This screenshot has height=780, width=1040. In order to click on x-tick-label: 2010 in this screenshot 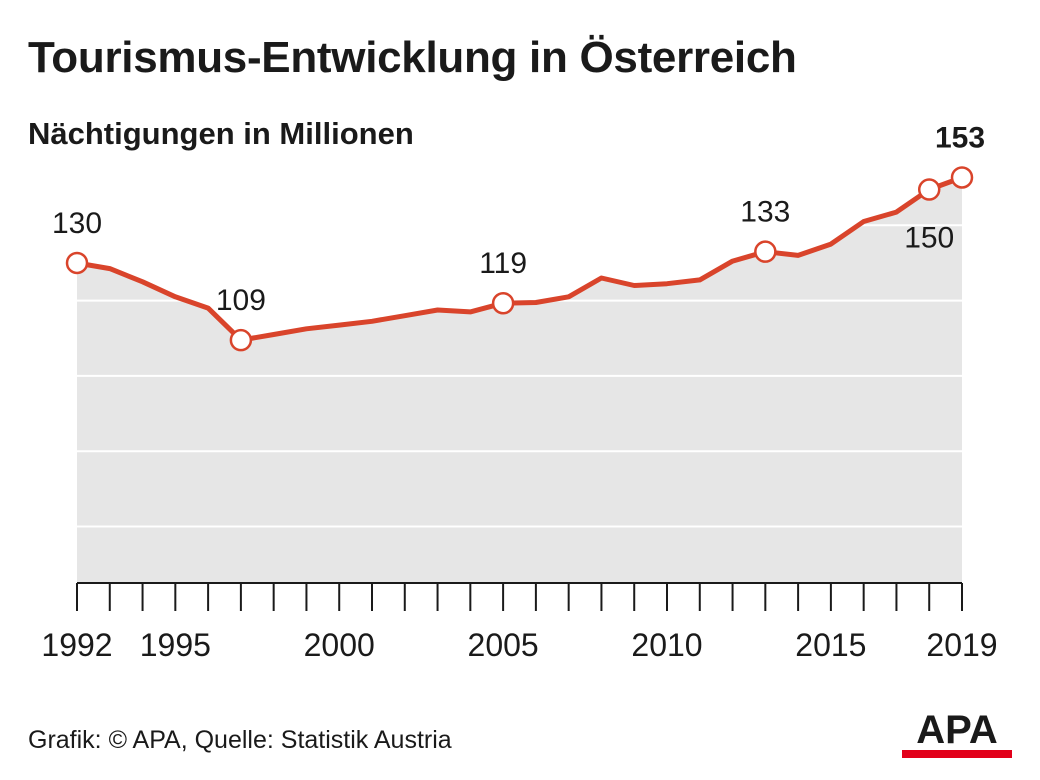, I will do `click(666, 645)`.